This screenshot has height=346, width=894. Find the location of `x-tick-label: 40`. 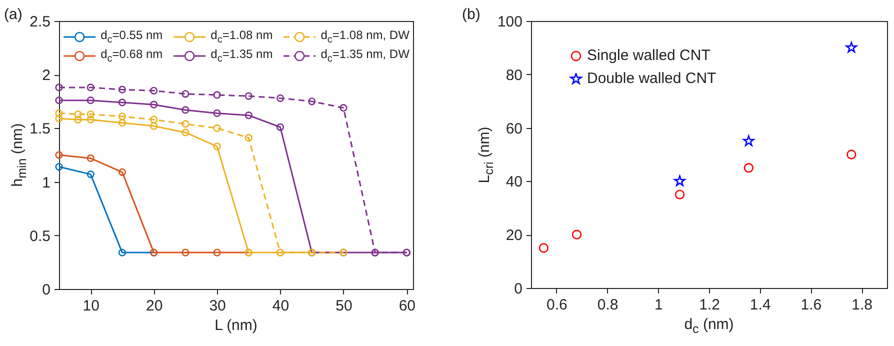

x-tick-label: 40 is located at coordinates (281, 306).